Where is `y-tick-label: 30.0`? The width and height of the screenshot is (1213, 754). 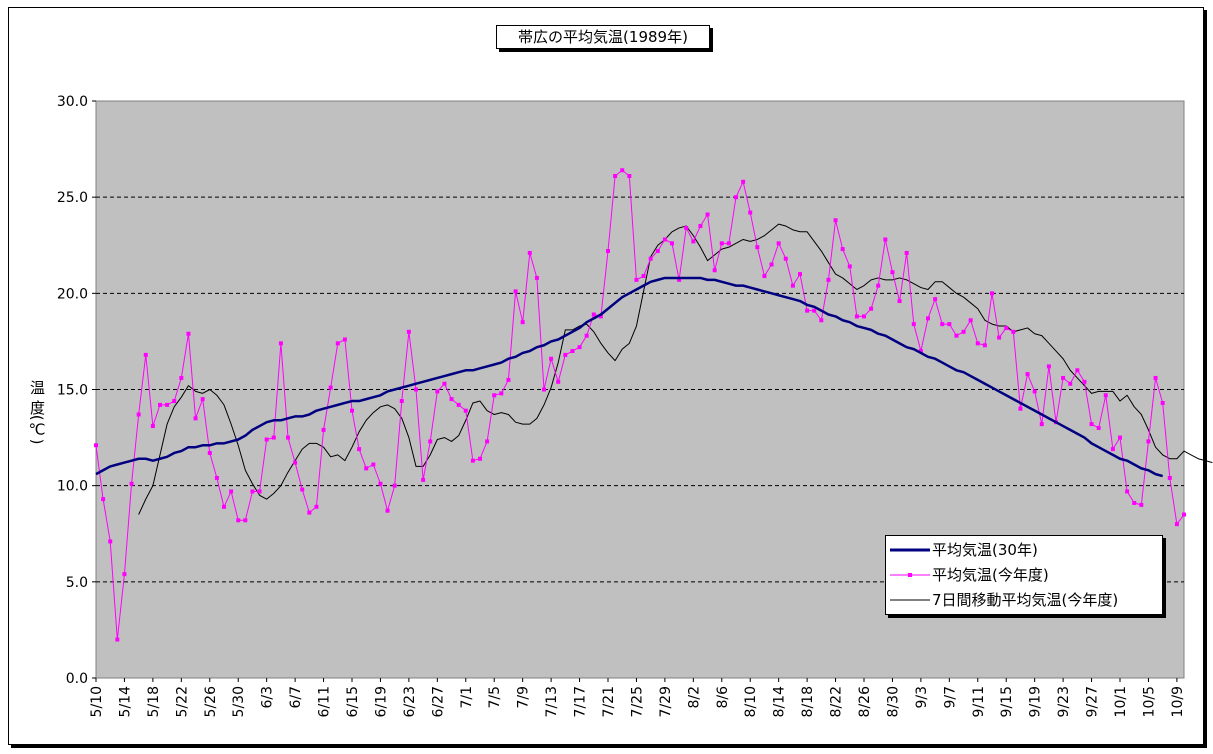
y-tick-label: 30.0 is located at coordinates (72, 102).